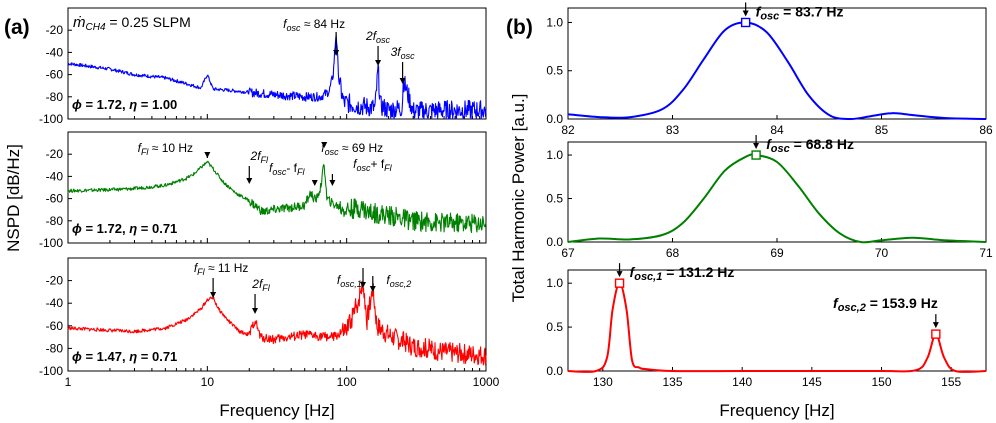 The image size is (996, 423). Describe the element at coordinates (124, 104) in the screenshot. I see `condition-label: ϕ = 1.72, η = 1.00` at that location.